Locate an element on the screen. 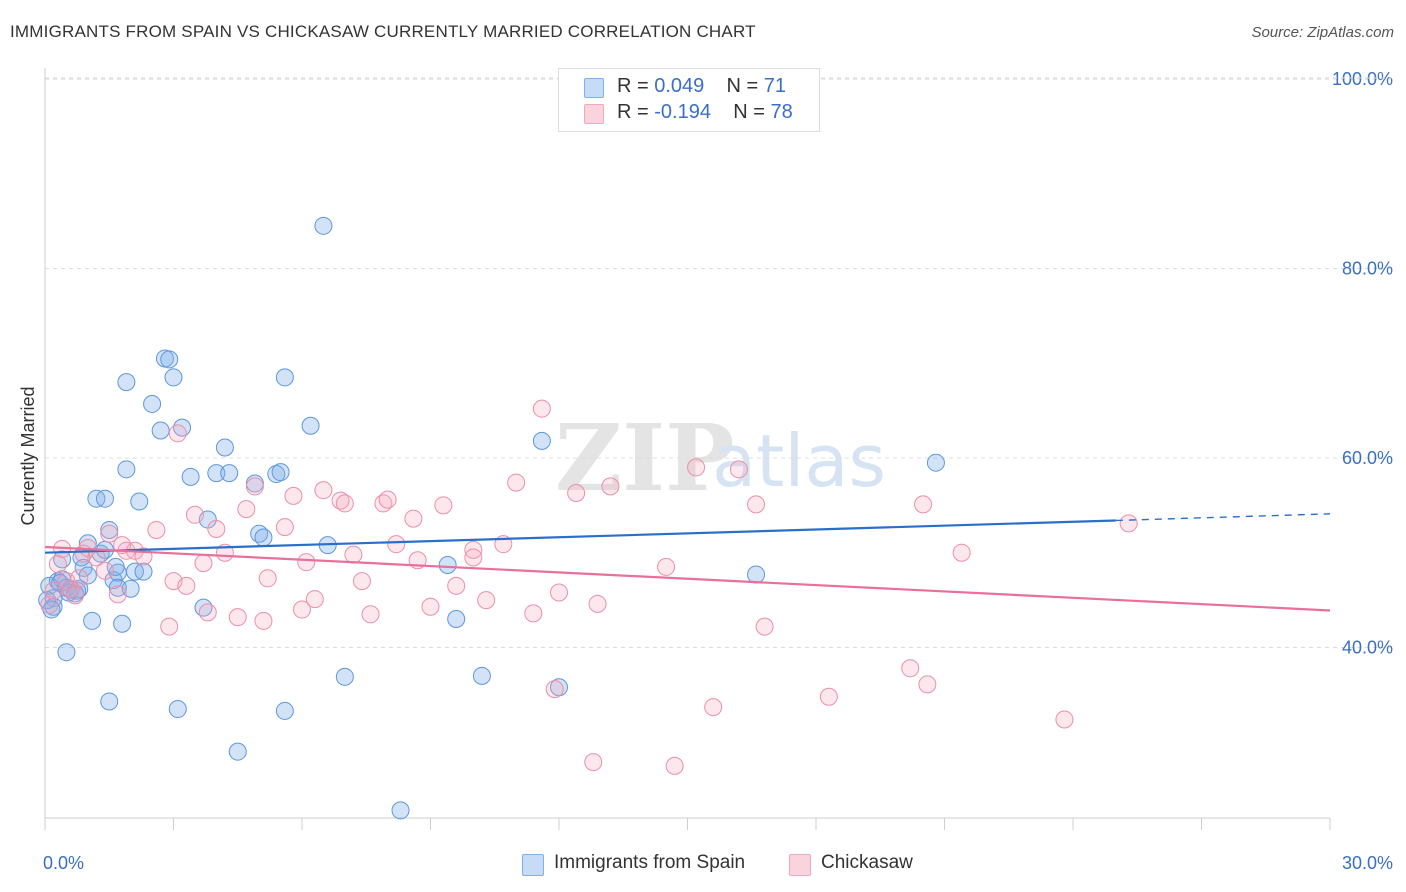 The width and height of the screenshot is (1406, 892). x-tick-label: 0.0% is located at coordinates (63, 863).